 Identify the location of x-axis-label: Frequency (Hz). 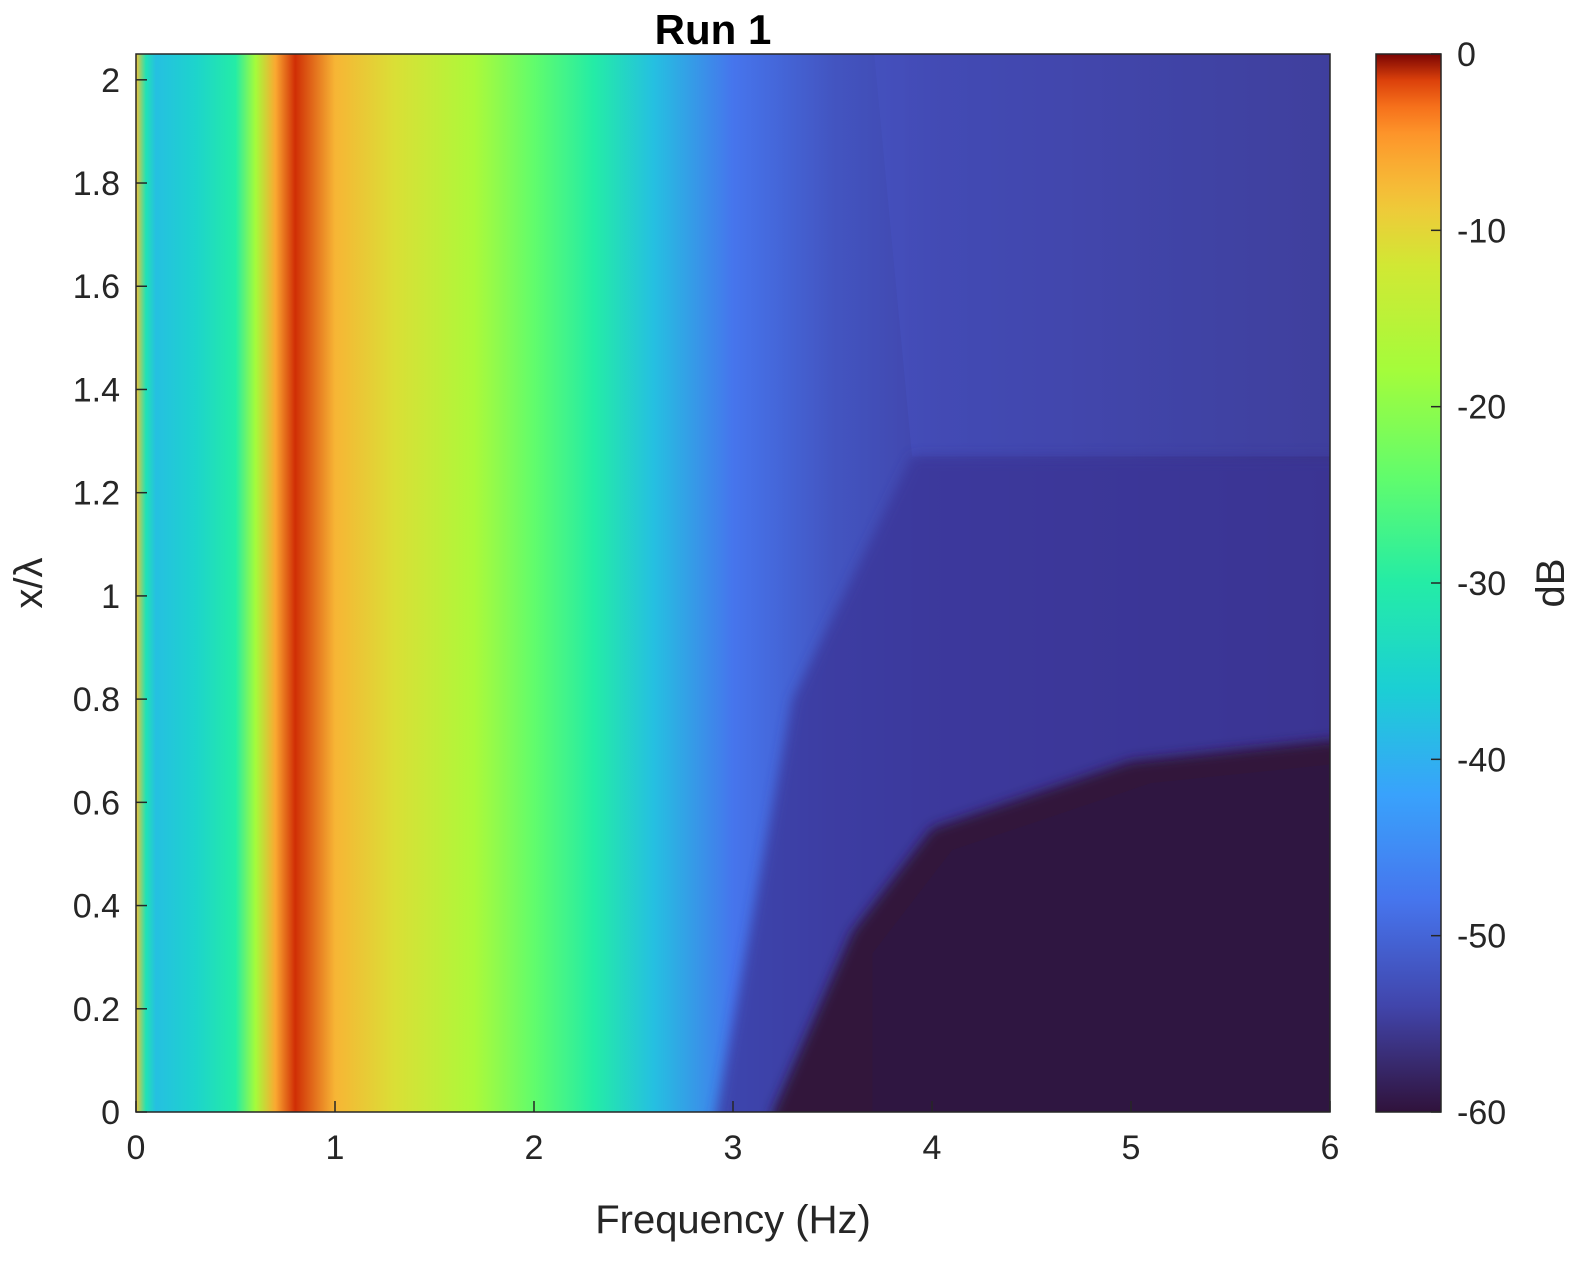
(733, 1220).